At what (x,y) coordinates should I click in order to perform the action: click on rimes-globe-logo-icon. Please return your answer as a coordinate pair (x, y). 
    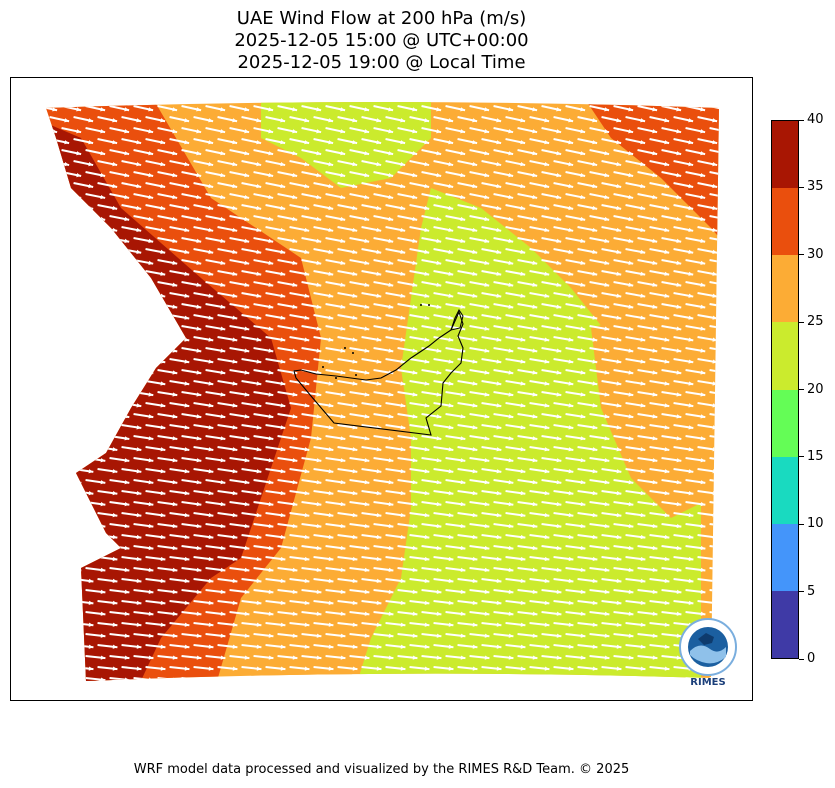
    Looking at the image, I should click on (708, 647).